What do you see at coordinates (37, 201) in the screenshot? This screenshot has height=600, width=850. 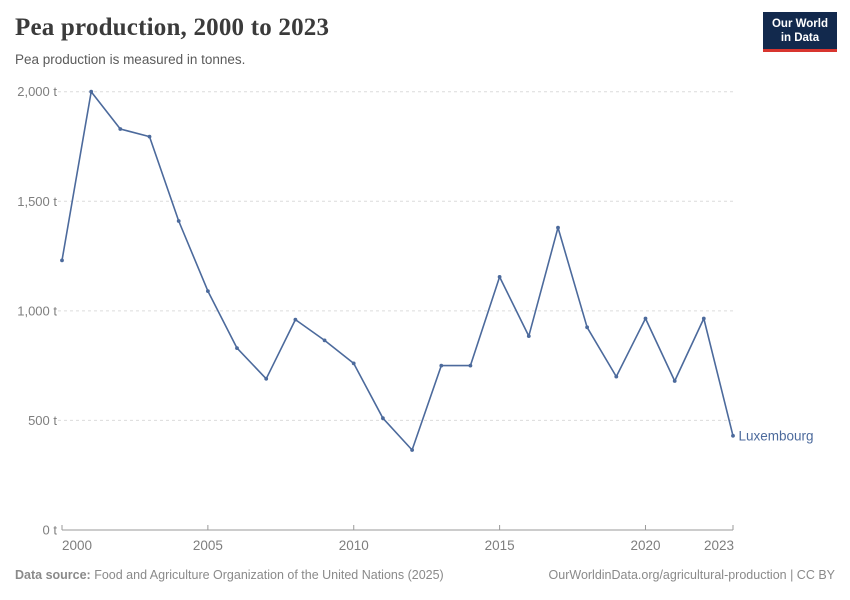 I see `y-axis-tick-label: 1,500 t` at bounding box center [37, 201].